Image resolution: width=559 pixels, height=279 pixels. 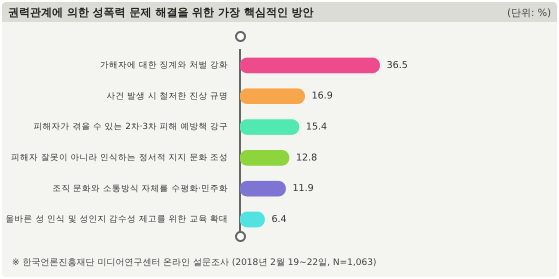 I want to click on data-label: 6.4, so click(x=279, y=219).